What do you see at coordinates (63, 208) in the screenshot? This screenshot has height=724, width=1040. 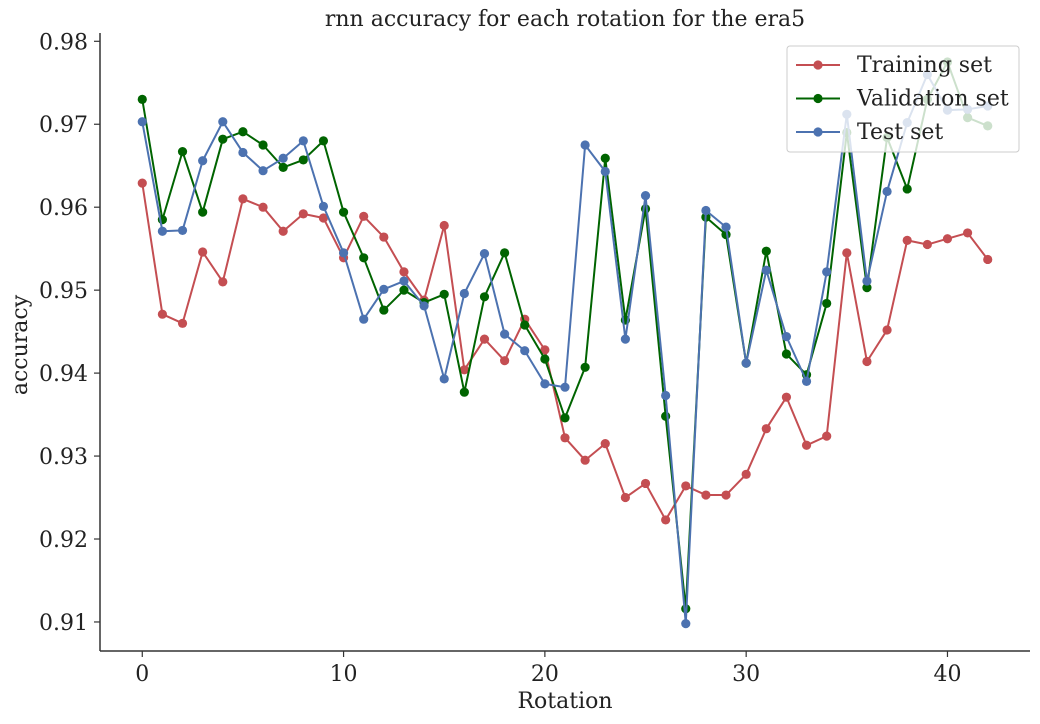 I see `y-tick-label: 0.96` at bounding box center [63, 208].